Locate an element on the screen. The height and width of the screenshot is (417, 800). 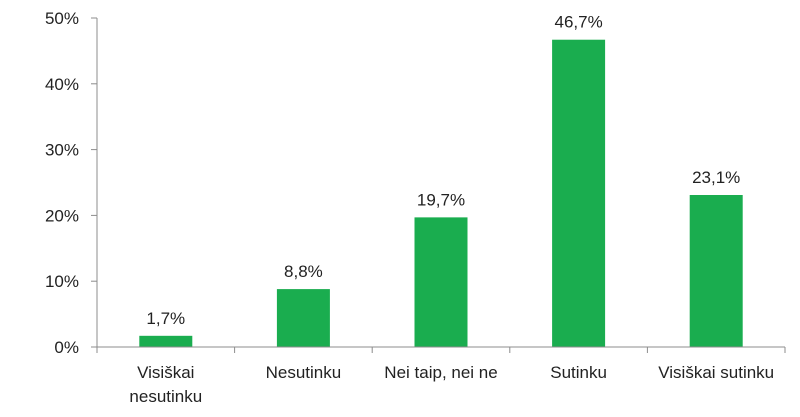
data-label: 46,7% is located at coordinates (578, 22).